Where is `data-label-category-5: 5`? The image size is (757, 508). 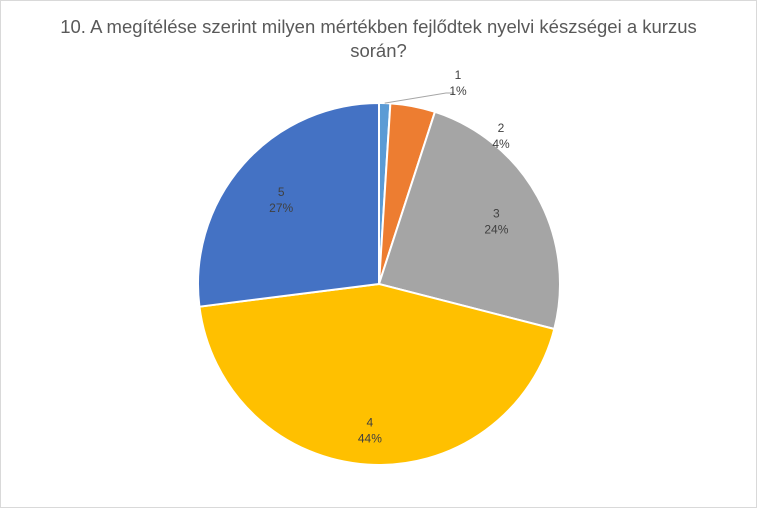 data-label-category-5: 5 is located at coordinates (281, 192).